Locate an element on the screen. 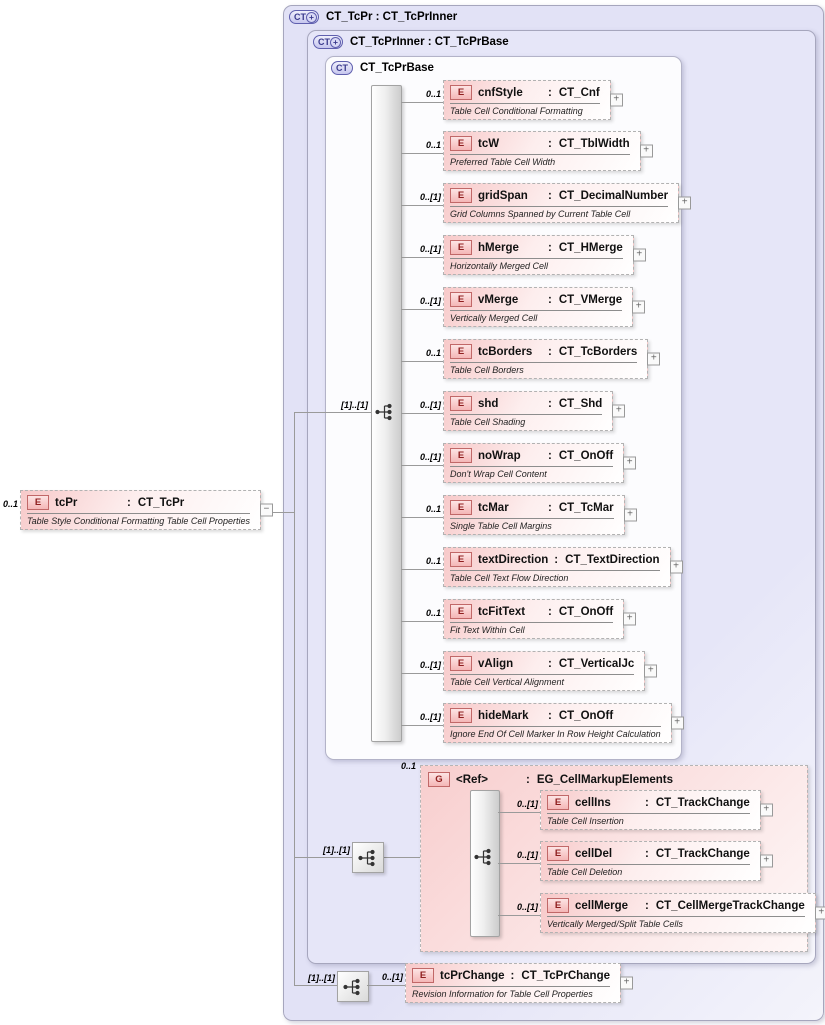 The width and height of the screenshot is (825, 1025). element-annotation: Table Cell Deletion is located at coordinates (648, 870).